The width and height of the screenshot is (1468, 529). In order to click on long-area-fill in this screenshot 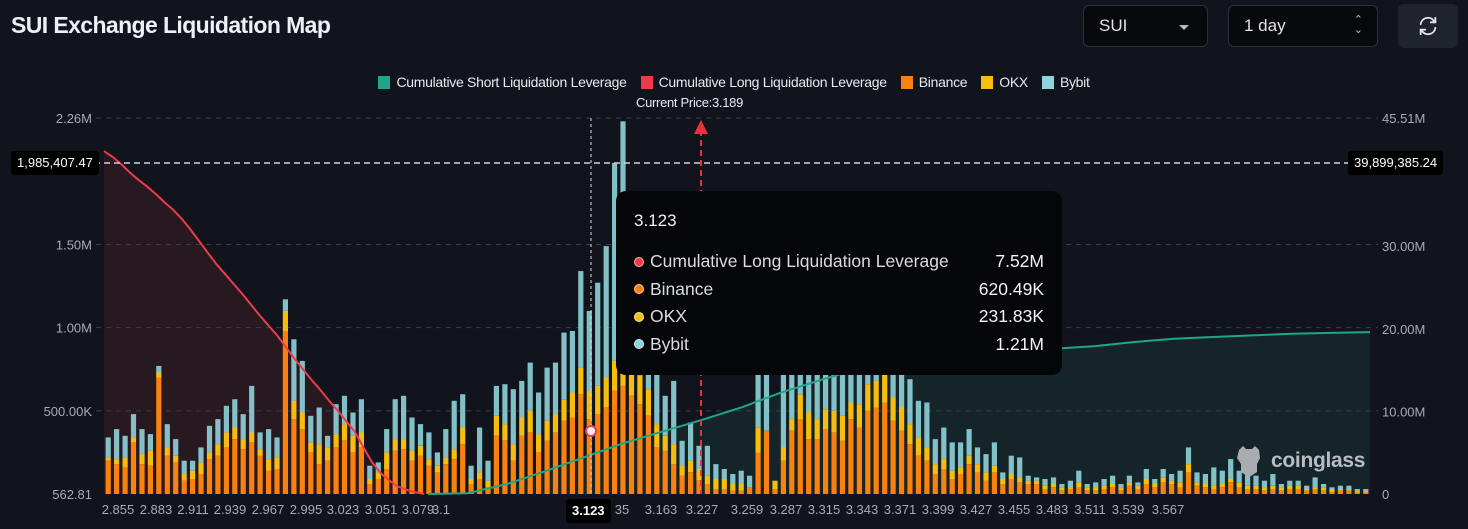, I will do `click(264, 322)`.